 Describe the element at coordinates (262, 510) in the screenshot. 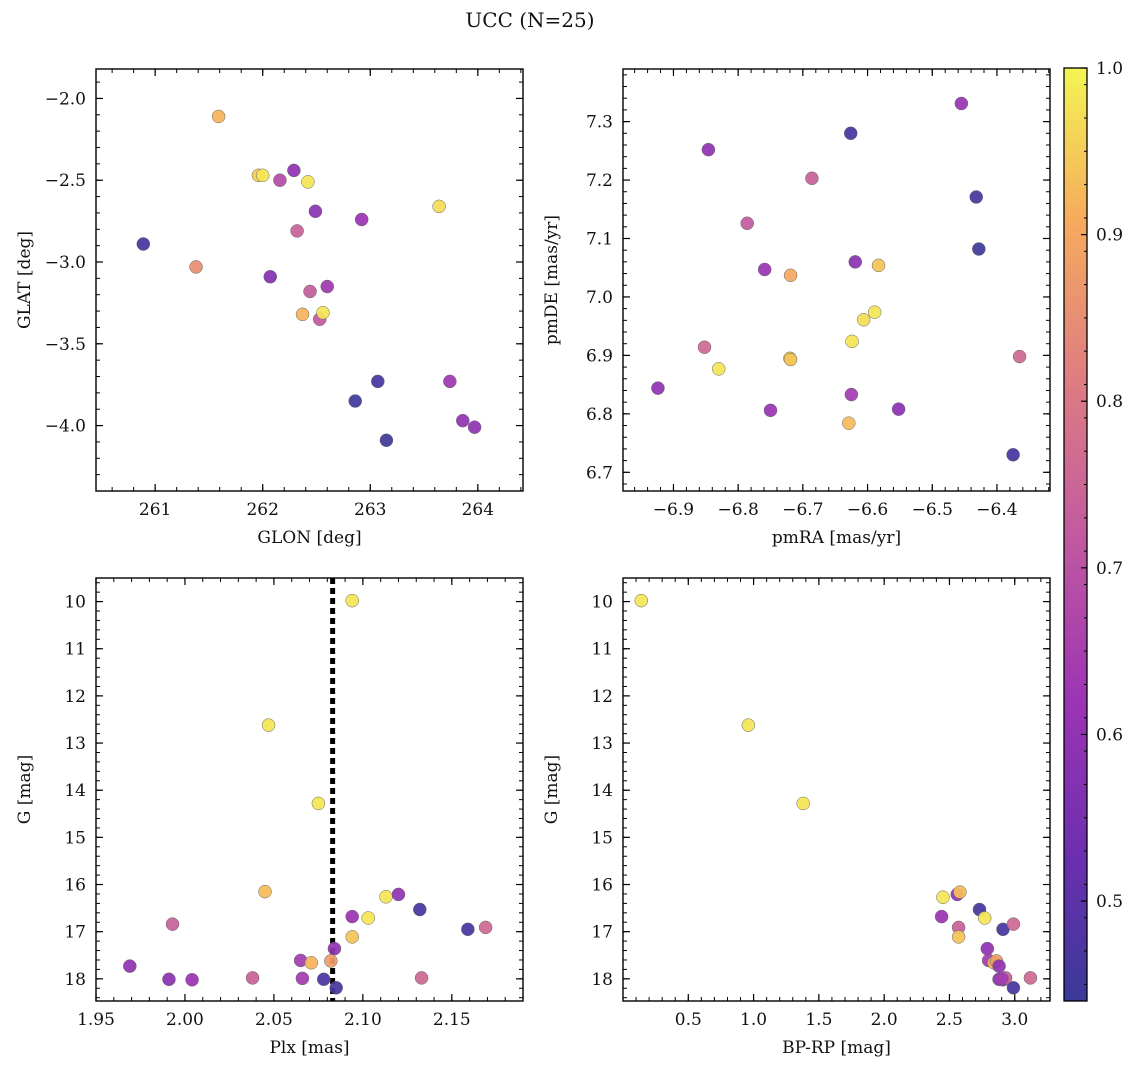

I see `x-tick-label: 262` at that location.